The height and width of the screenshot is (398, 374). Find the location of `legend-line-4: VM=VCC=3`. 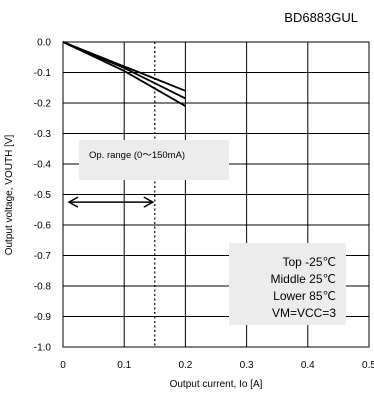

legend-line-4: VM=VCC=3 is located at coordinates (304, 313).